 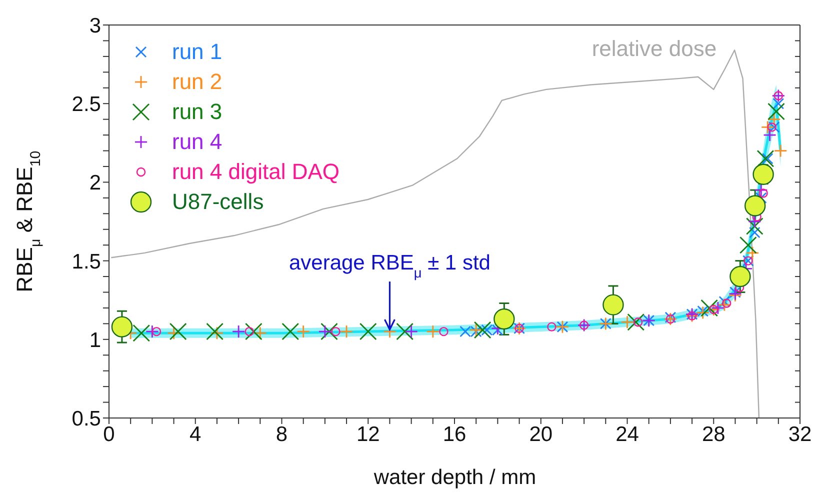 What do you see at coordinates (541, 434) in the screenshot?
I see `x-tick-label: 20` at bounding box center [541, 434].